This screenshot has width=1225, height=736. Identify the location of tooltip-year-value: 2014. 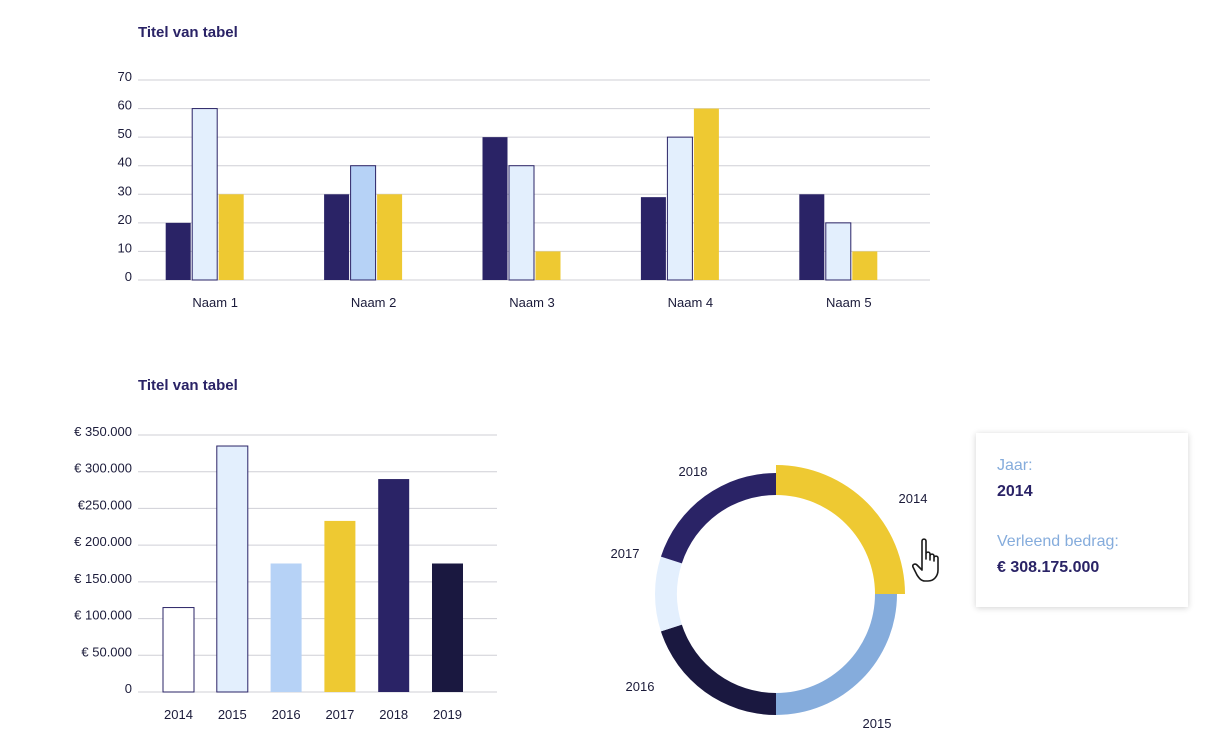
(1015, 491).